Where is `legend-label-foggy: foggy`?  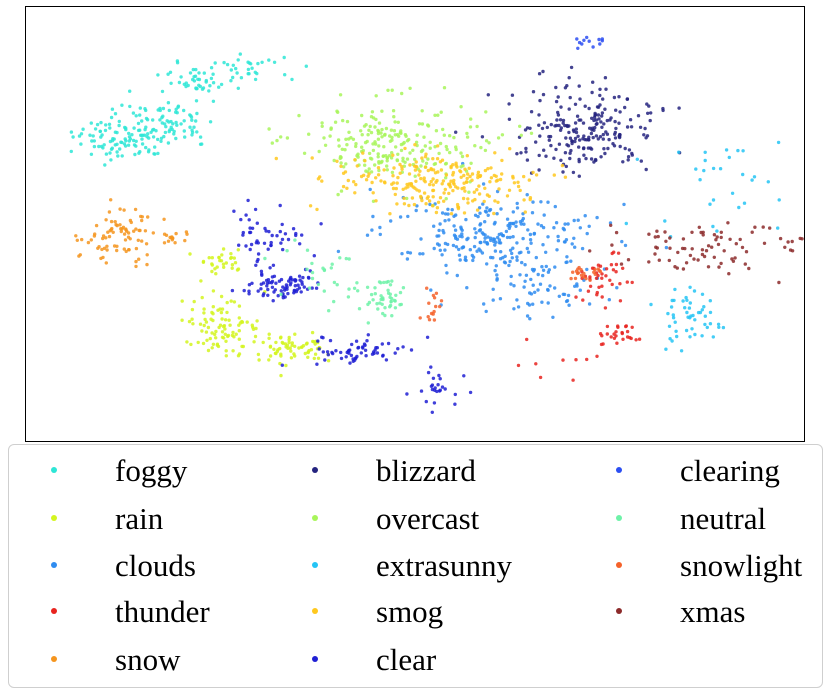
legend-label-foggy: foggy is located at coordinates (151, 470).